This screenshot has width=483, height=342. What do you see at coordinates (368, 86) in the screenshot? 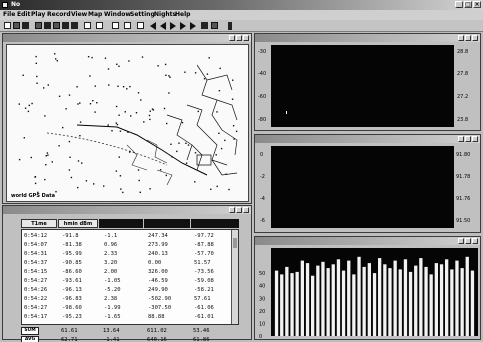
I see `level-chart: -30 -40 -60 -80 28.8 27.8 27.2 23.8` at bounding box center [368, 86].